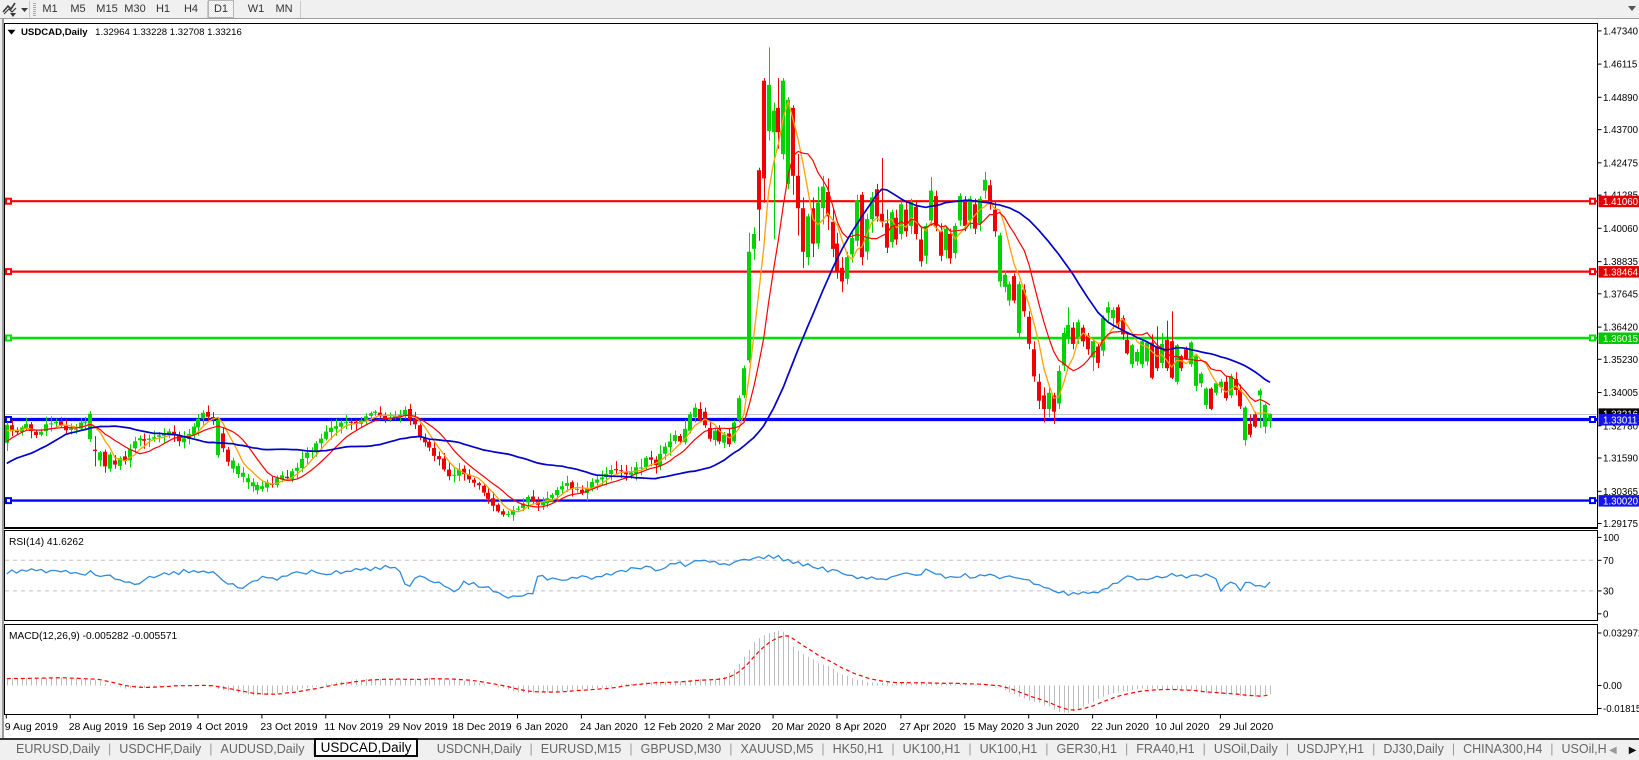  I want to click on svg-text: 1.38464, so click(1621, 272).